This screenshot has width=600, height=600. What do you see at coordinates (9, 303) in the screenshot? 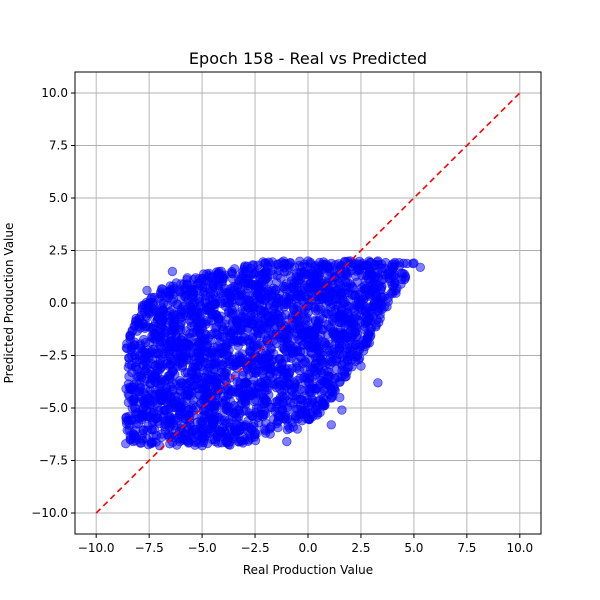
I see `y-axis-label: Predicted Production Value` at bounding box center [9, 303].